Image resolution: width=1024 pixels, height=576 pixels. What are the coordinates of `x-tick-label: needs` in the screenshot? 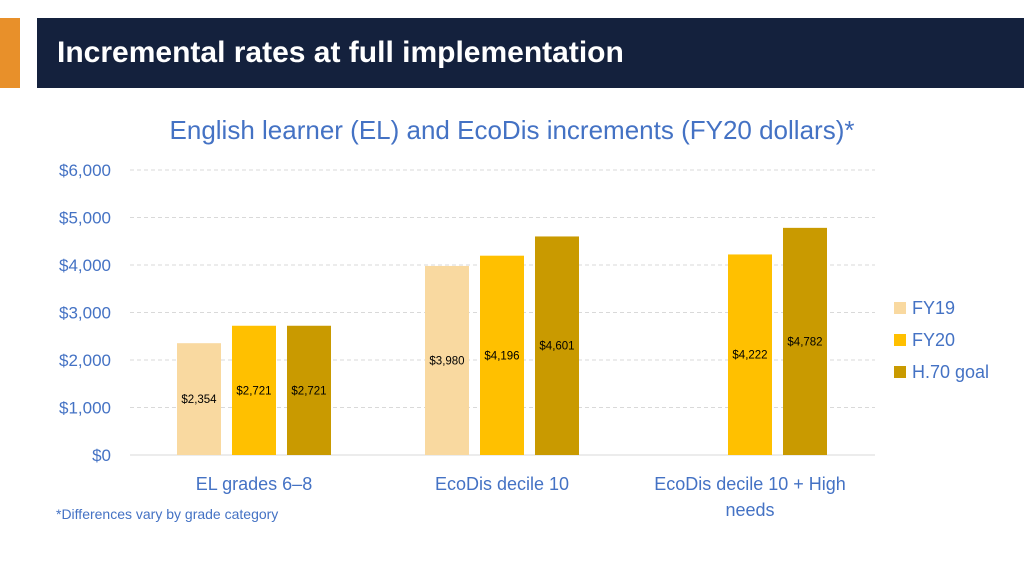 It's located at (749, 510).